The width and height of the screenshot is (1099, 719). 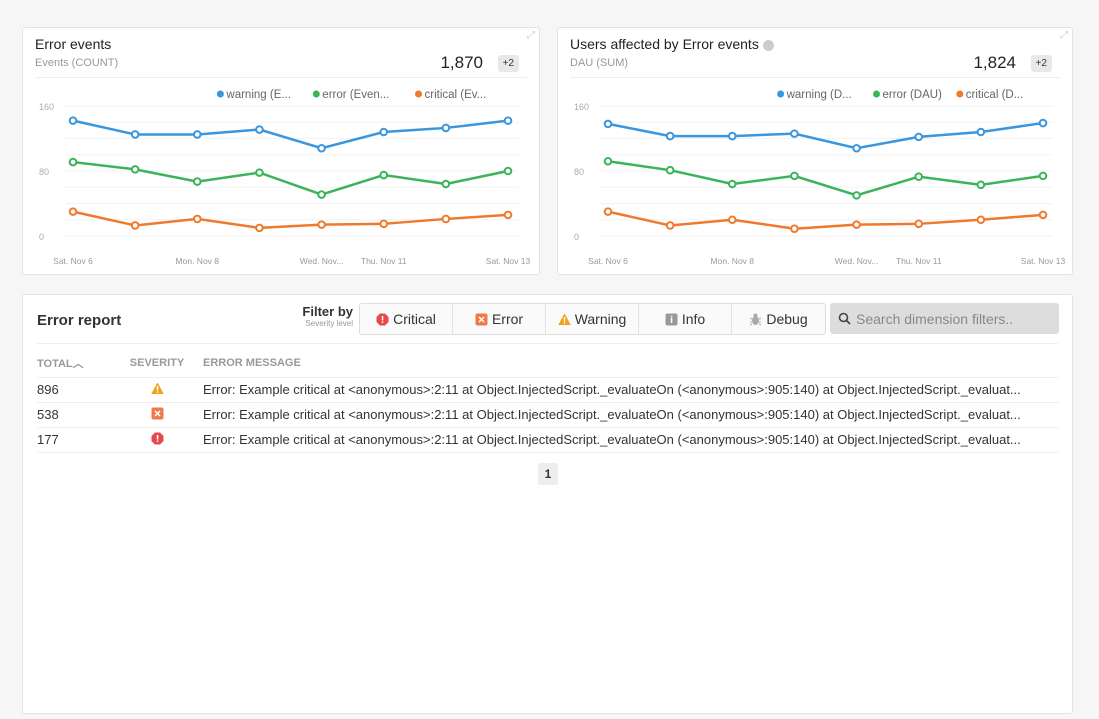 What do you see at coordinates (693, 319) in the screenshot?
I see `filter-label: Info` at bounding box center [693, 319].